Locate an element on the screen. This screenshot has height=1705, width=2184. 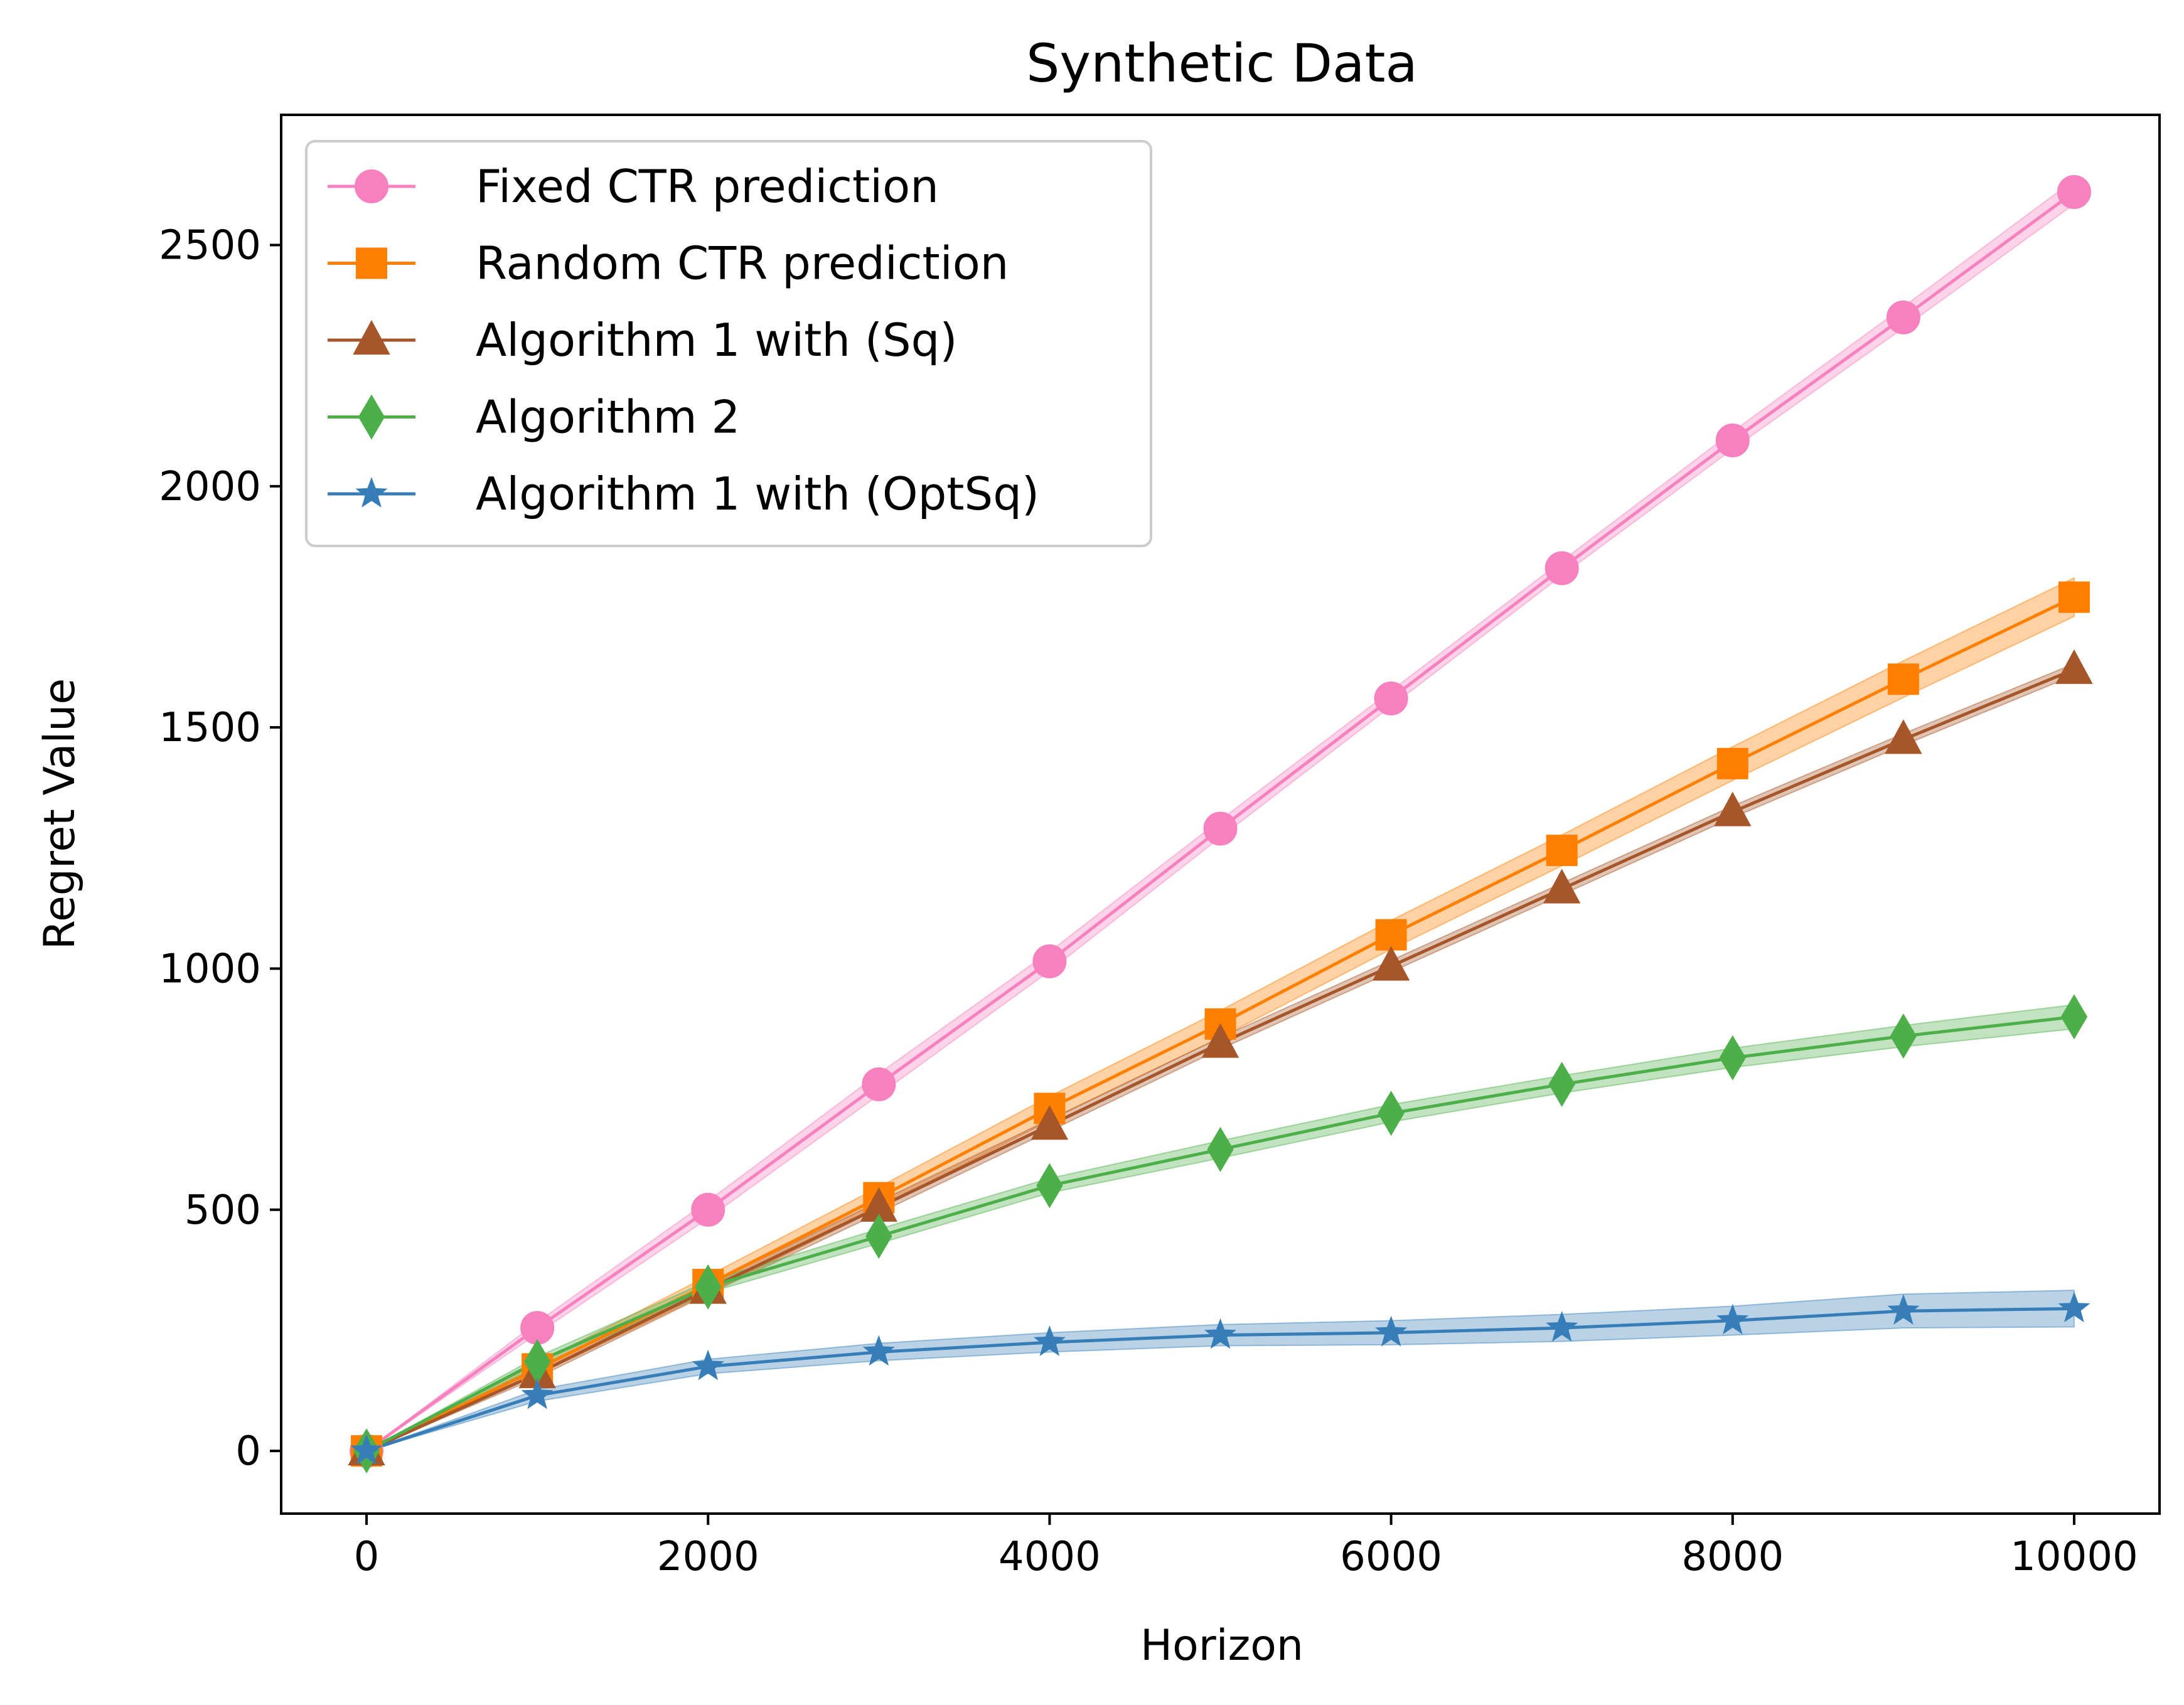
y-tick-label: 500 is located at coordinates (223, 1210).